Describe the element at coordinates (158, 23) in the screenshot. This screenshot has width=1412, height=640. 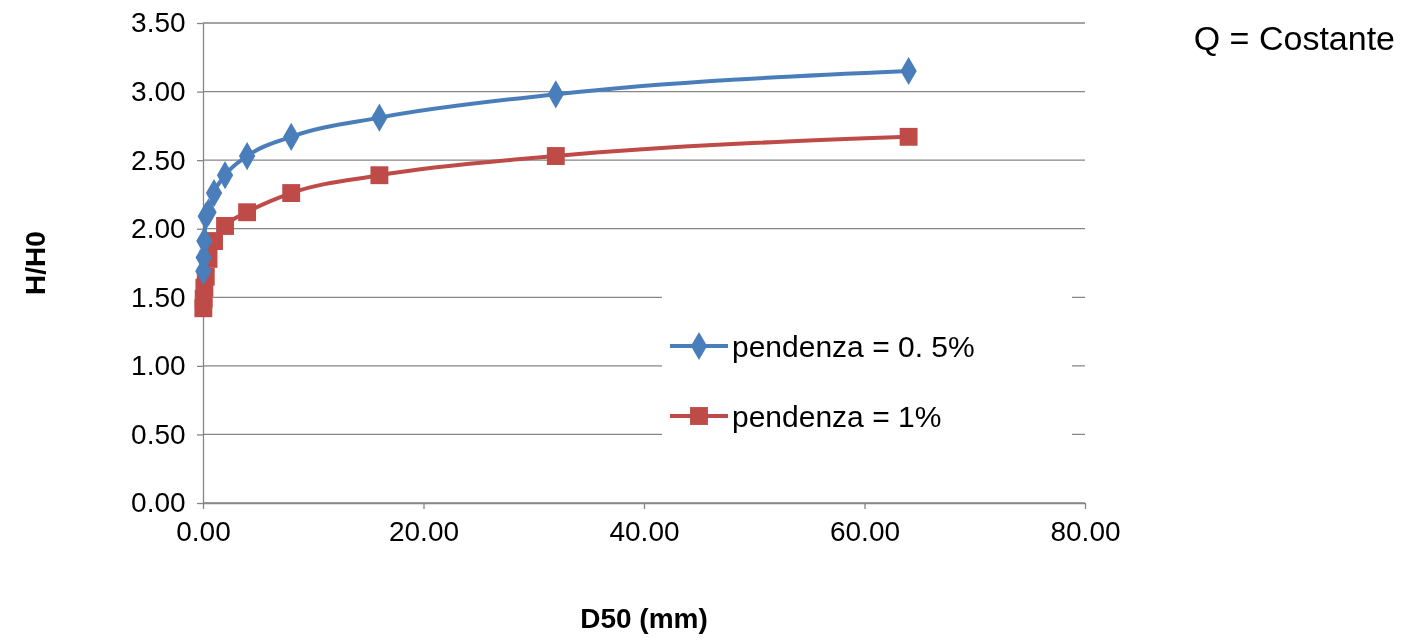
I see `y-tick-label: 3.50` at that location.